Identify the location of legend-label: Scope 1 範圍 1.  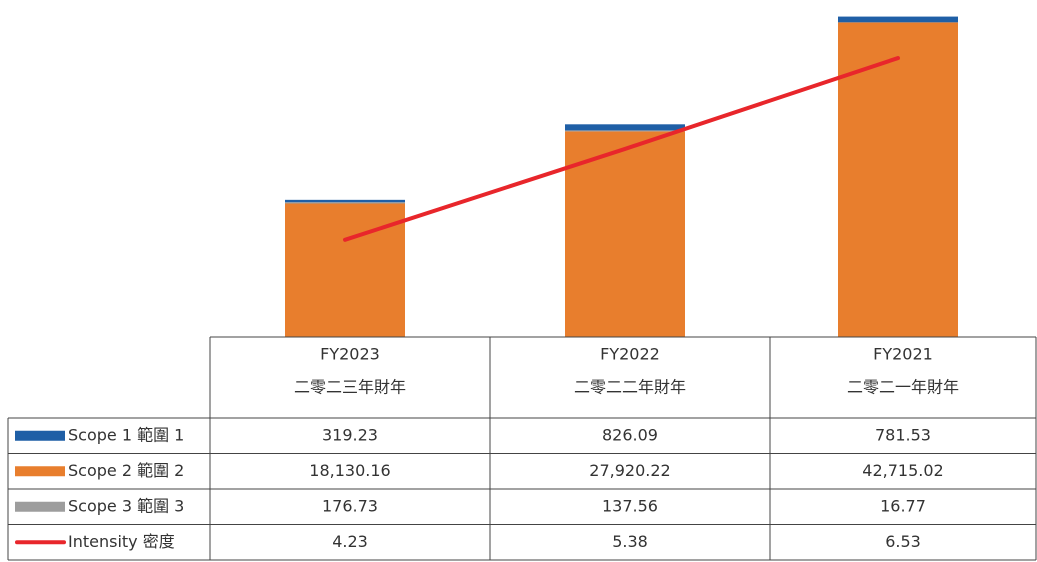
(126, 434).